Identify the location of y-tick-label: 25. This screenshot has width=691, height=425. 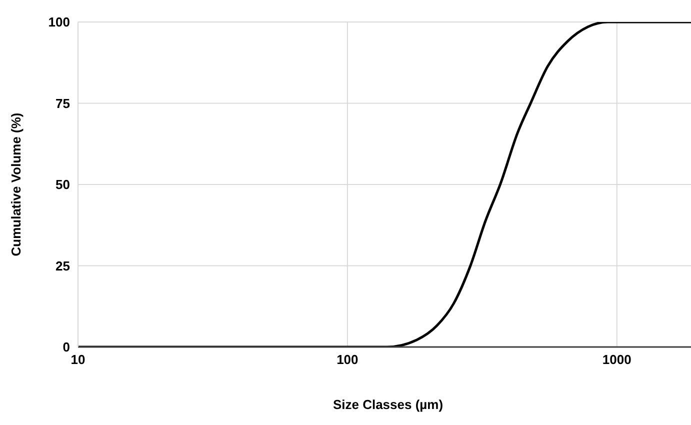
(63, 266).